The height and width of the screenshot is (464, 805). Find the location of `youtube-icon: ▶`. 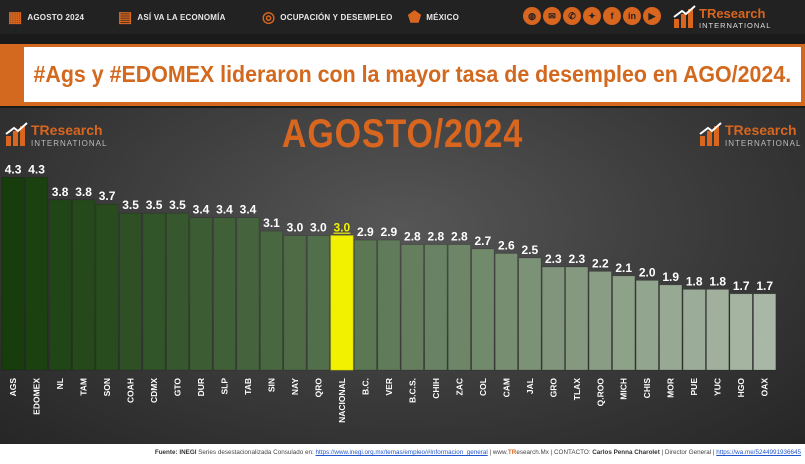

youtube-icon: ▶ is located at coordinates (652, 16).